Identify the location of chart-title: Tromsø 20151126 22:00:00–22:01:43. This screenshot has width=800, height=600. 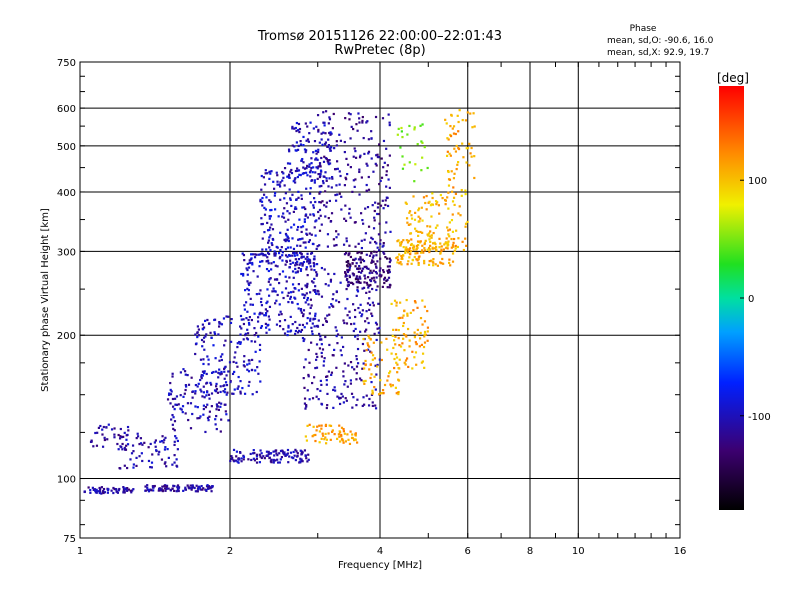
(379, 36).